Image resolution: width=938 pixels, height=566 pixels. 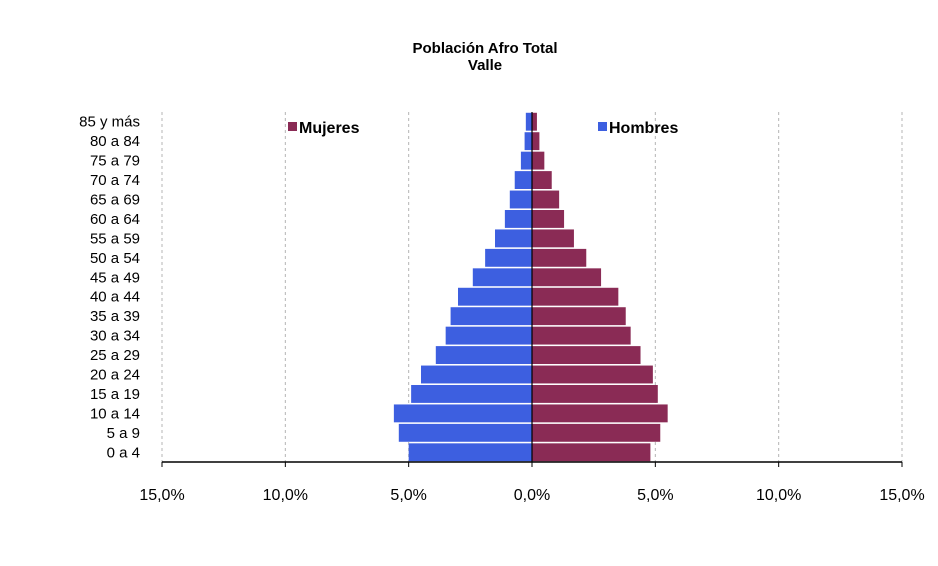 I want to click on legend-label-mujeres: Mujeres, so click(x=329, y=128).